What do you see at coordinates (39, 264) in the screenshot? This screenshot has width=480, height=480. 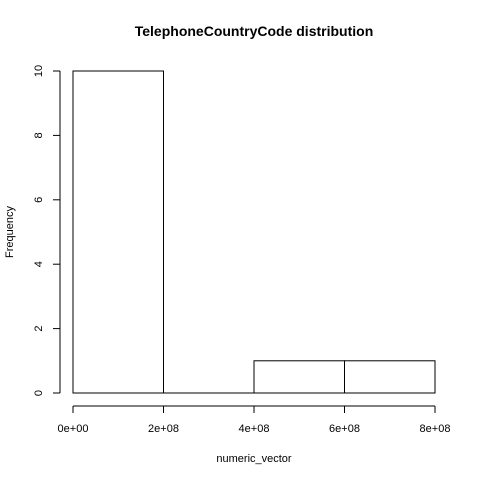 I see `y-tick-label-2: 4` at bounding box center [39, 264].